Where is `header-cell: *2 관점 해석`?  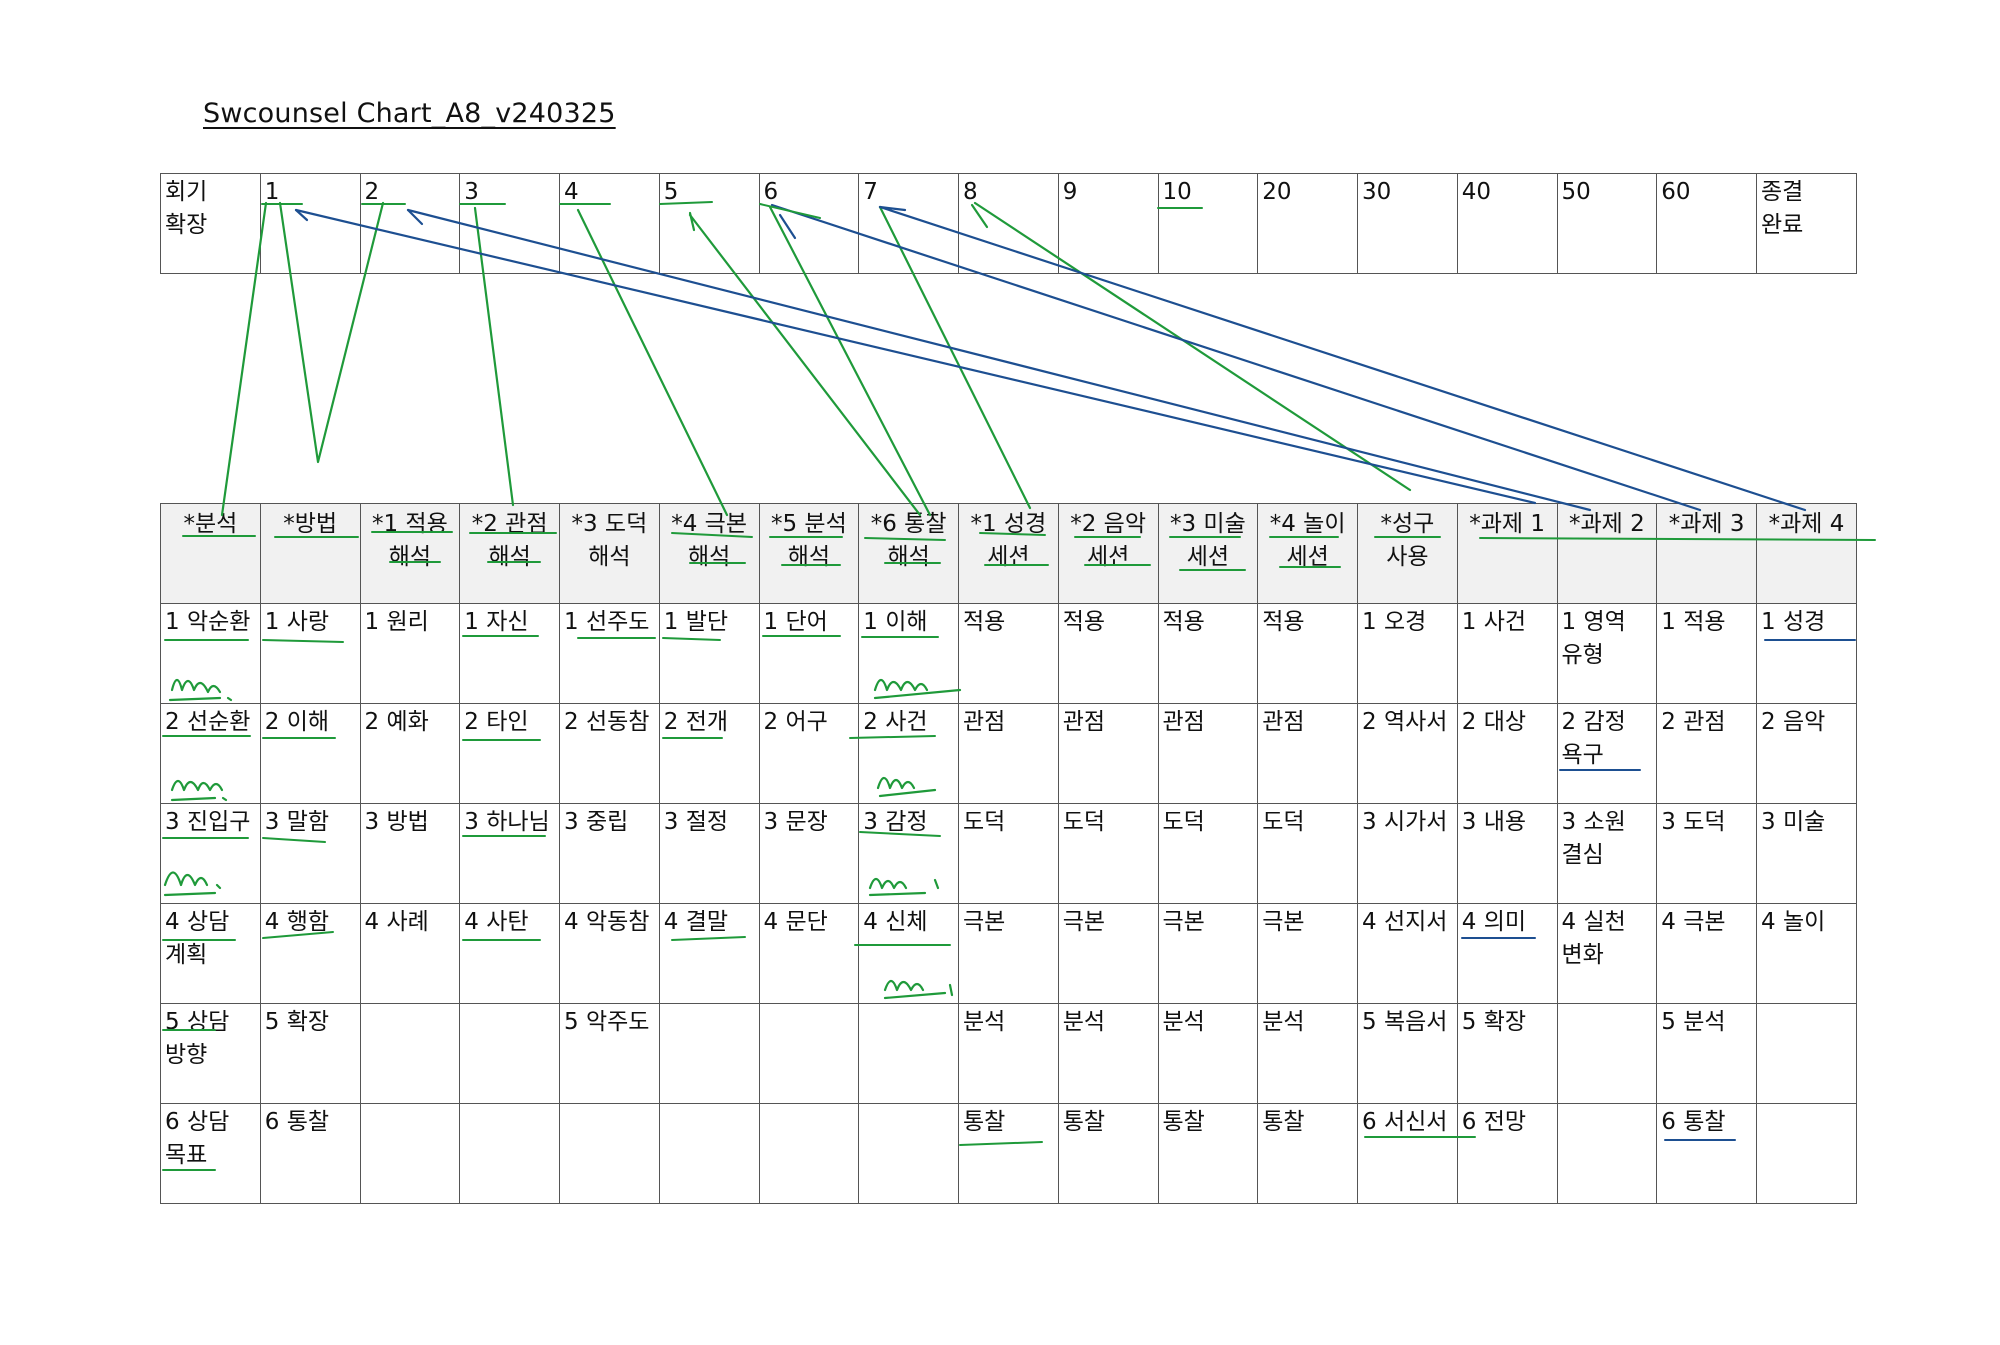
header-cell: *2 관점 해석 is located at coordinates (509, 553).